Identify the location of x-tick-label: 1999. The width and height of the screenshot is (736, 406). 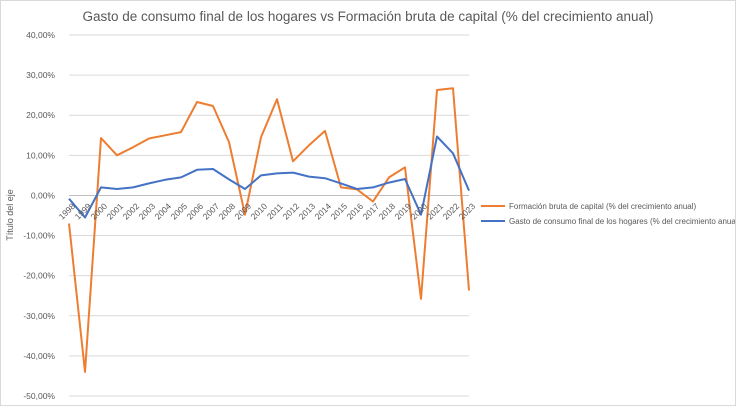
(83, 211).